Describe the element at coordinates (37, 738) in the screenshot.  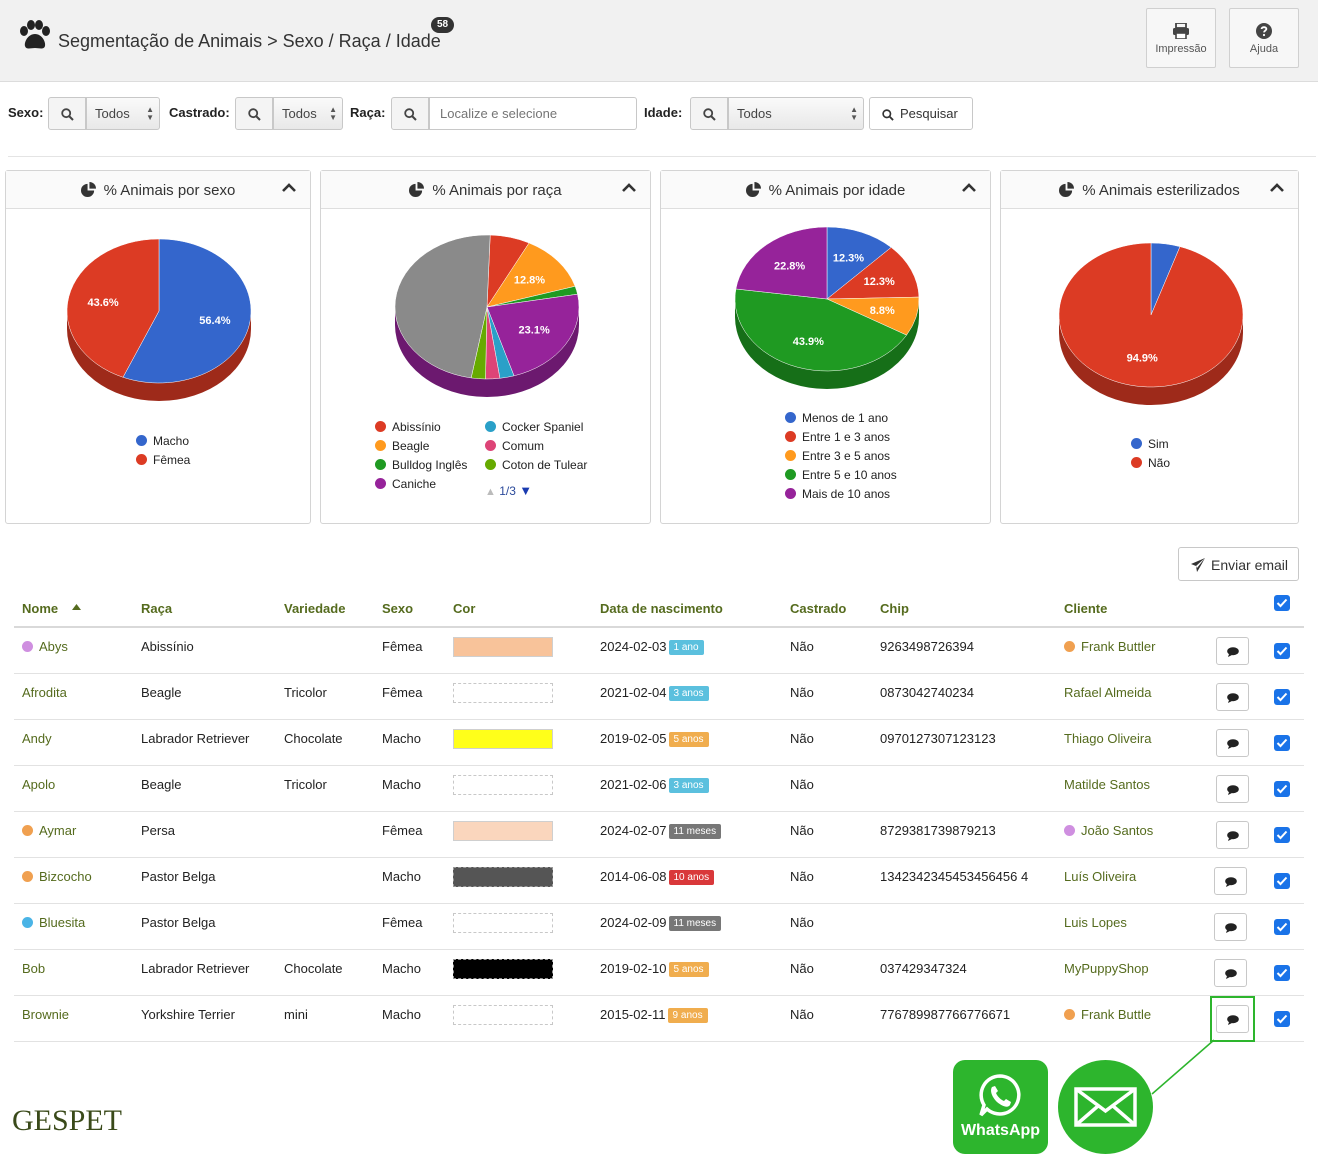
I see `animal-name-link: Andy` at that location.